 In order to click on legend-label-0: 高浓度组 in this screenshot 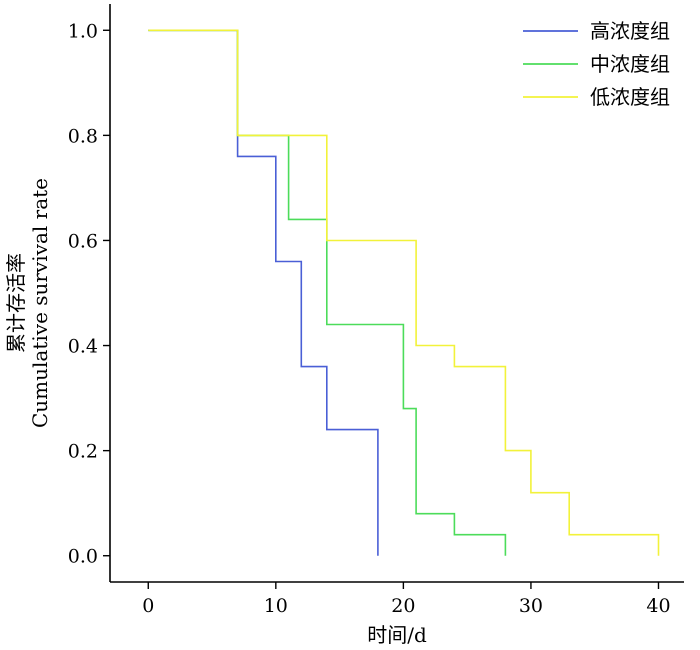, I will do `click(630, 31)`.